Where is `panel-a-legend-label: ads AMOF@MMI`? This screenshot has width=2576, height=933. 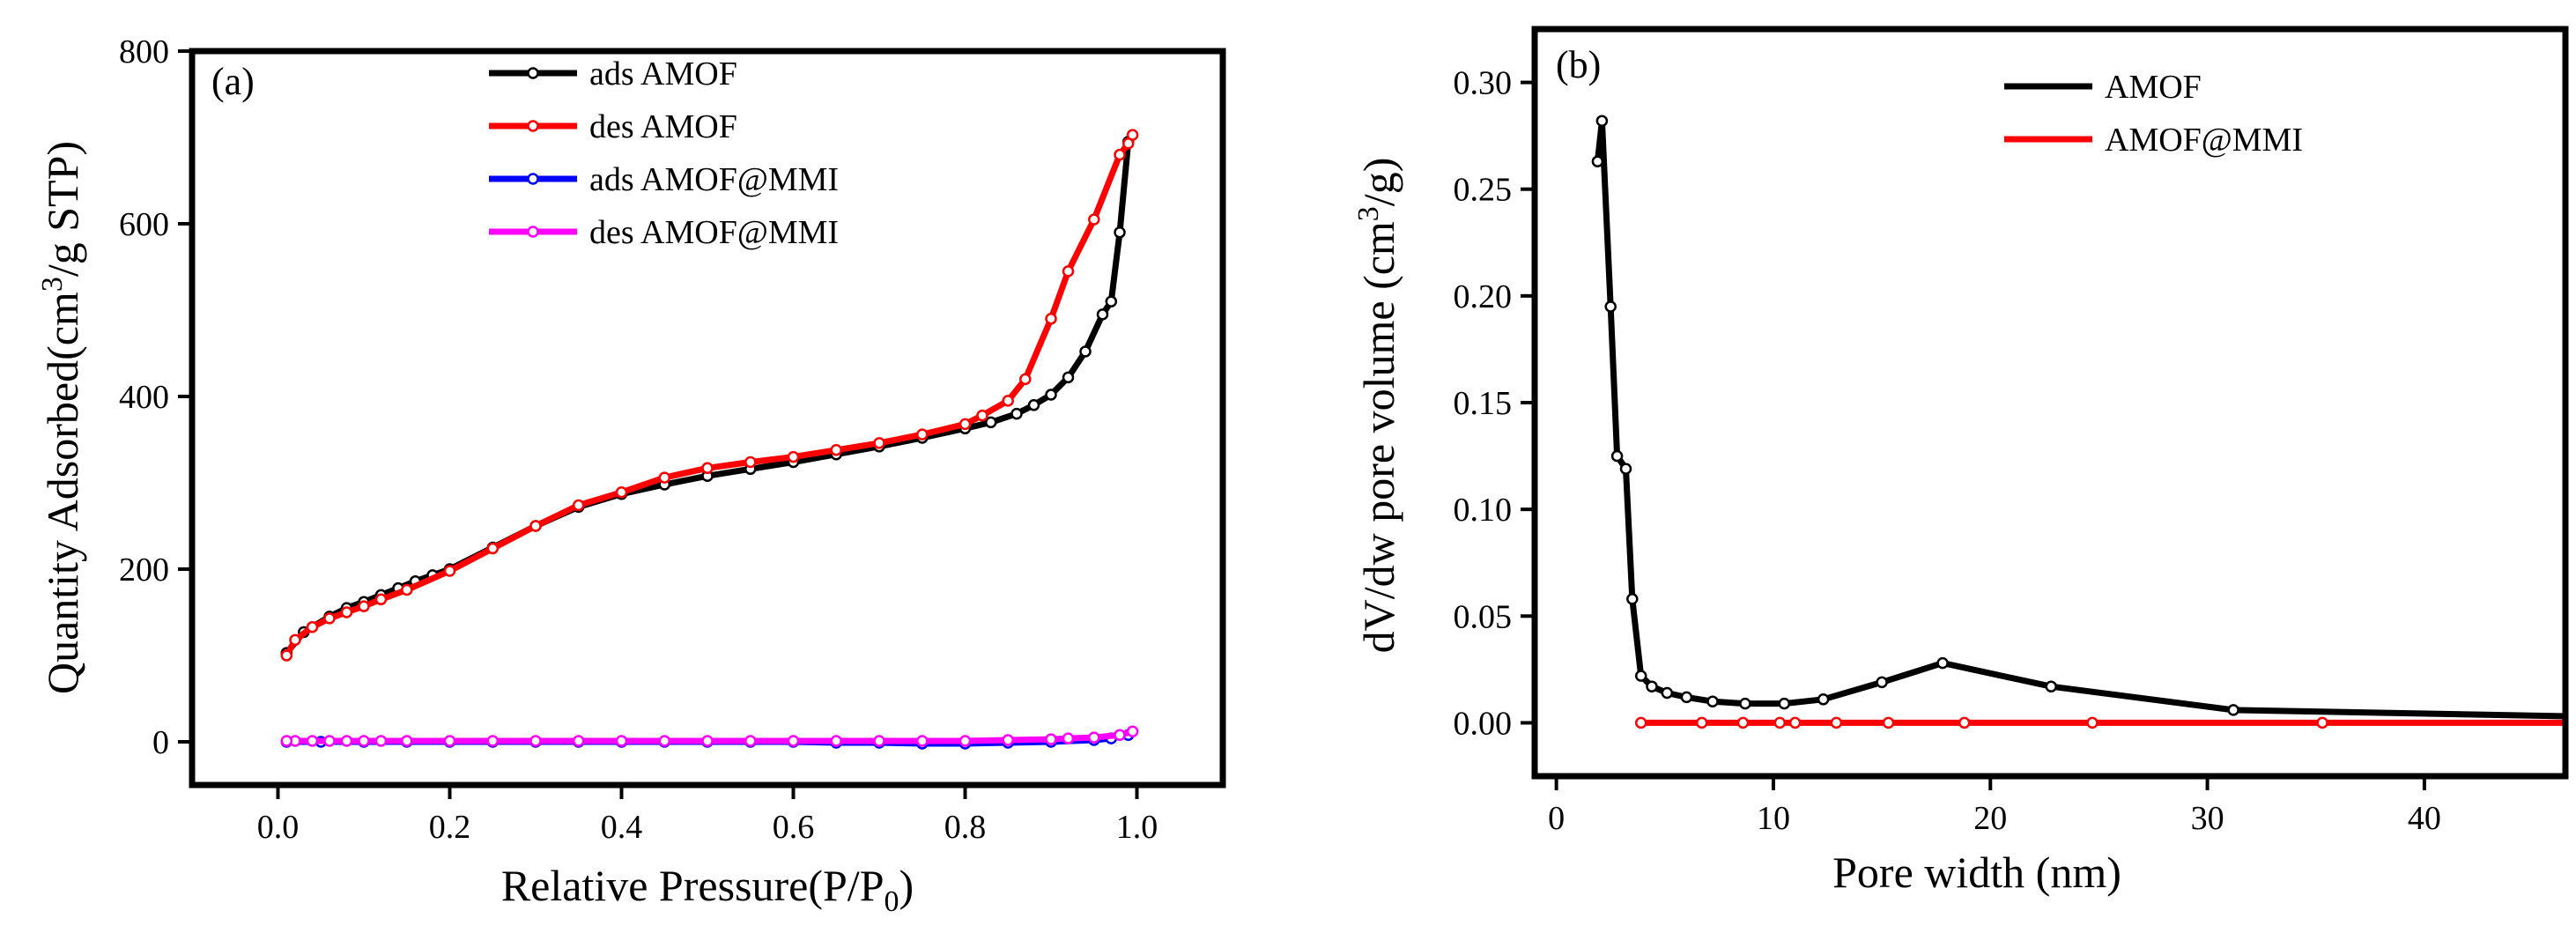 panel-a-legend-label: ads AMOF@MMI is located at coordinates (714, 179).